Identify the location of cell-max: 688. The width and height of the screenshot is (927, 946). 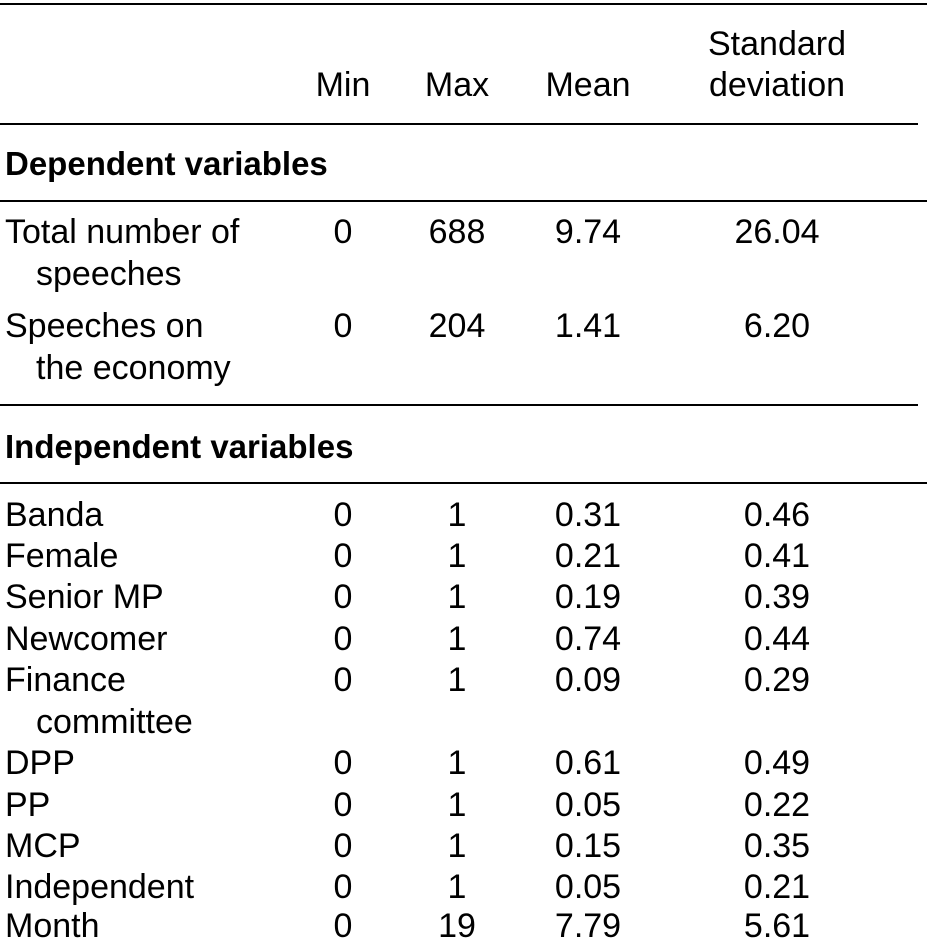
(457, 232).